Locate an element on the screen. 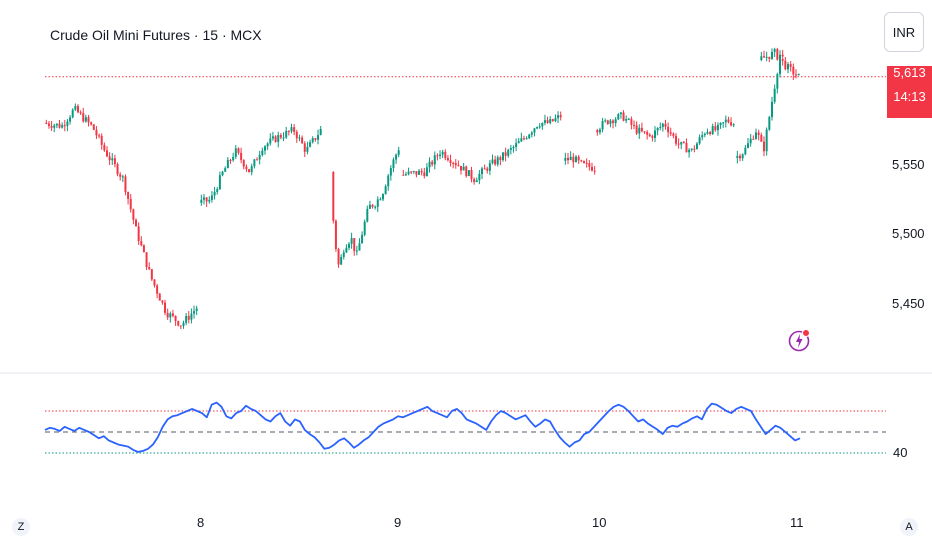  timezone-button: Z is located at coordinates (21, 527).